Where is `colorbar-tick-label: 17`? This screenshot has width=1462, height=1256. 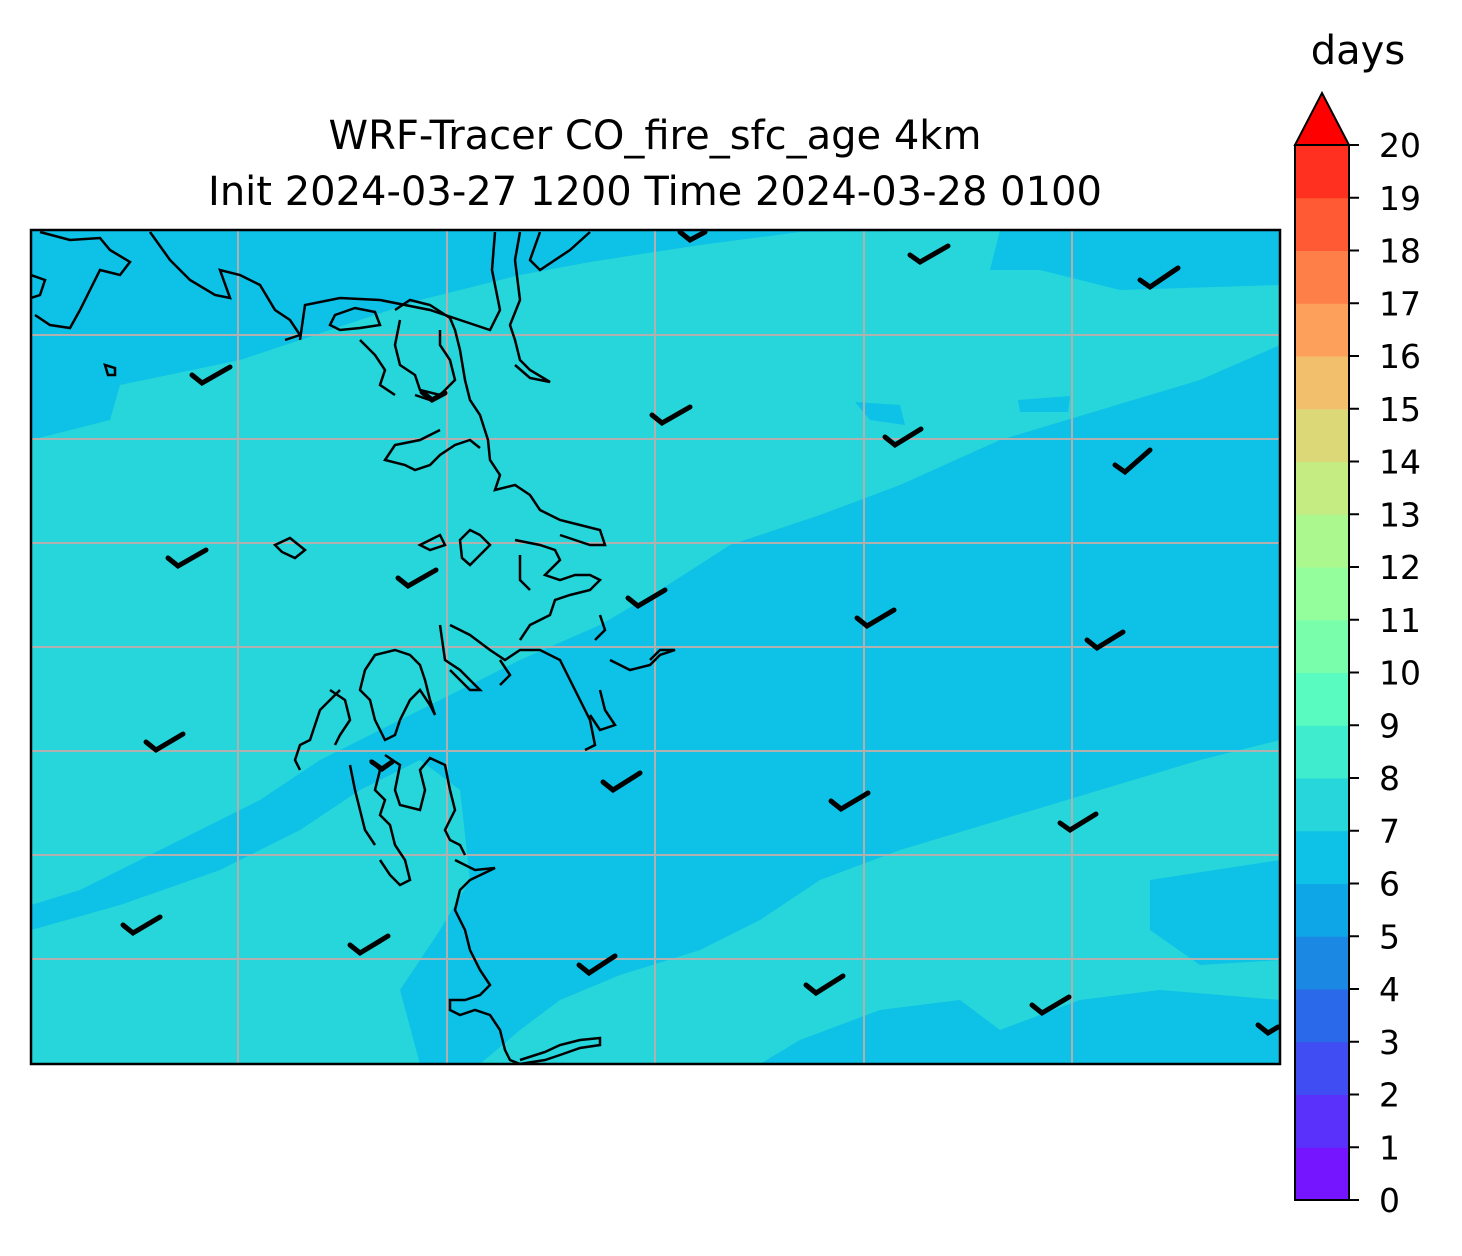
colorbar-tick-label: 17 is located at coordinates (1400, 303).